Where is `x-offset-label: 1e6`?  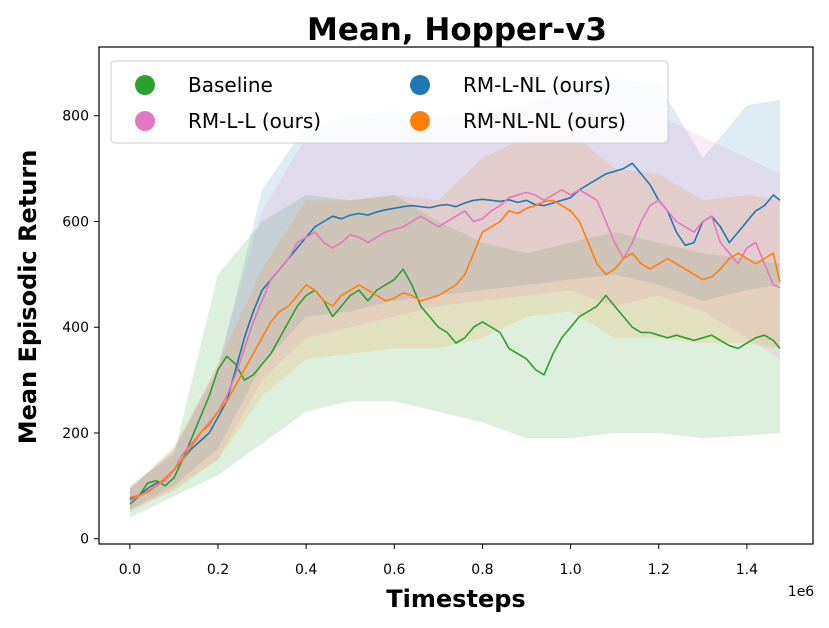 x-offset-label: 1e6 is located at coordinates (801, 592).